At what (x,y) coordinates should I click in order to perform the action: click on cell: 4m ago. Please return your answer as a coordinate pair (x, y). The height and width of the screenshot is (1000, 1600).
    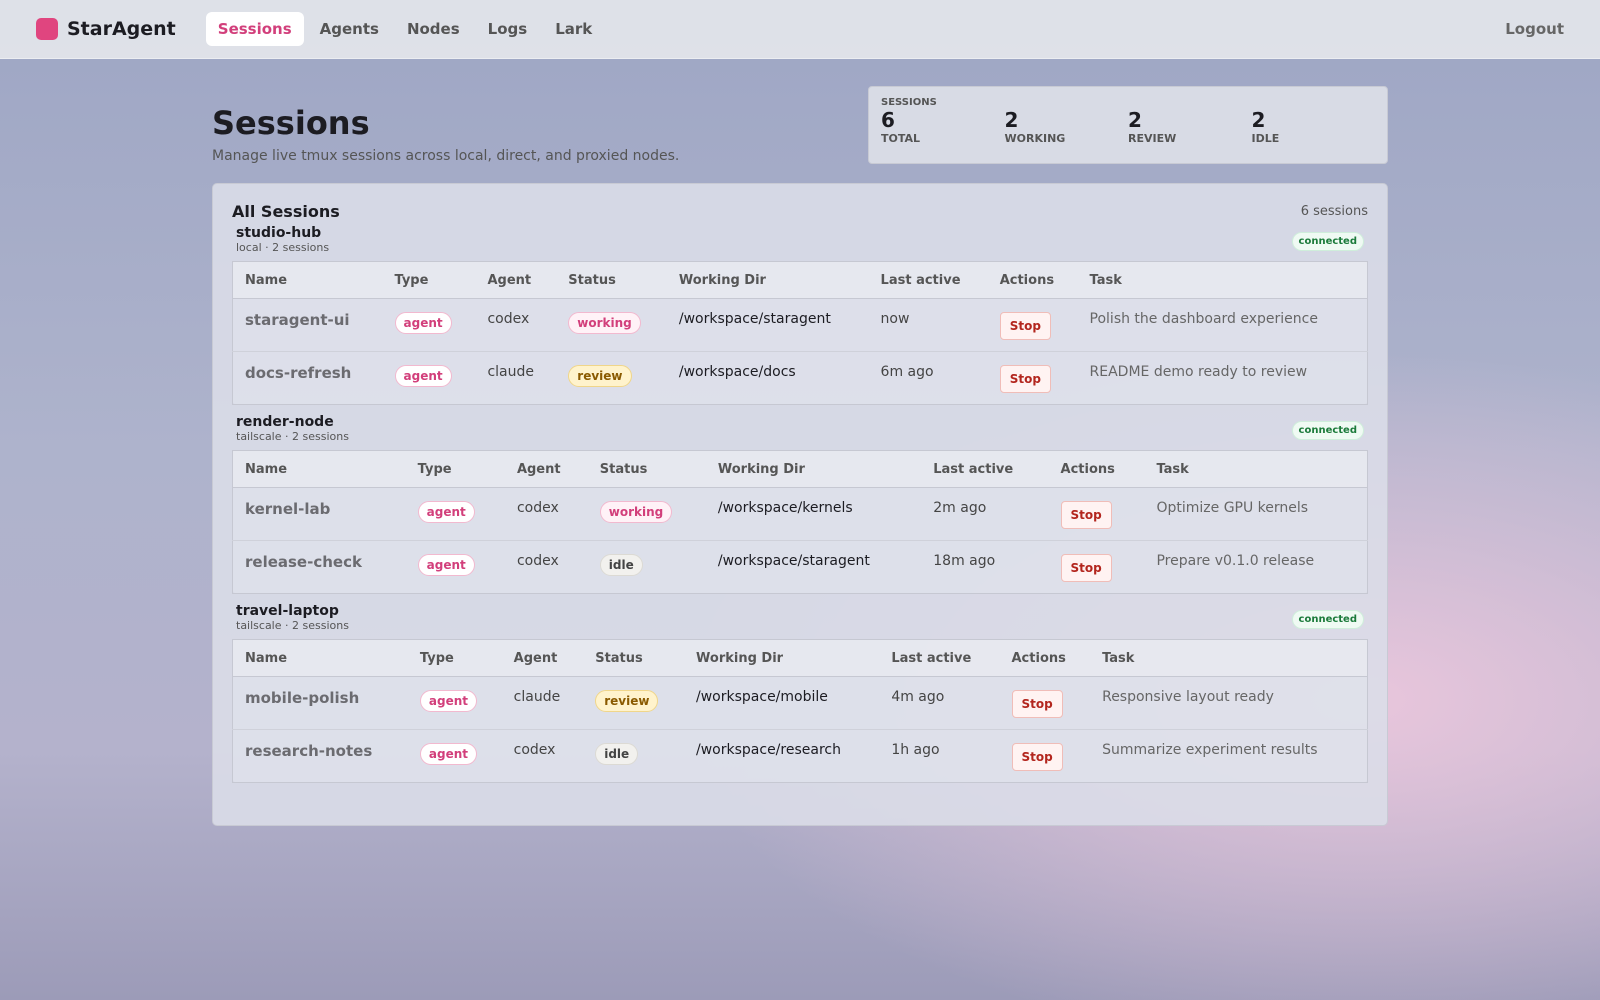
    Looking at the image, I should click on (939, 703).